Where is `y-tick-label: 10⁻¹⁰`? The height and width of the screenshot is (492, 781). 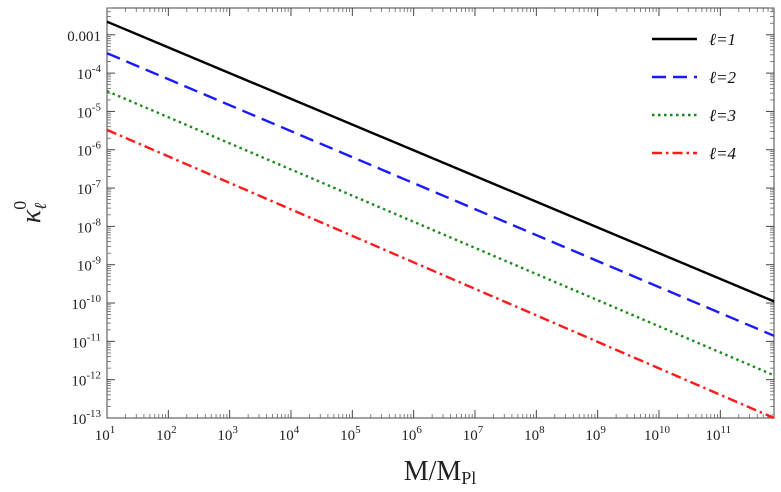 y-tick-label: 10⁻¹⁰ is located at coordinates (86, 303).